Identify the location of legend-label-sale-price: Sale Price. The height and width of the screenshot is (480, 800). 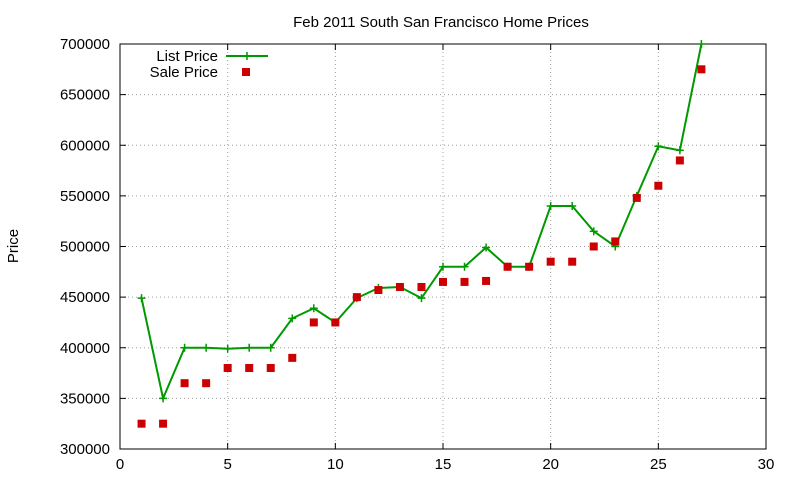
(184, 72).